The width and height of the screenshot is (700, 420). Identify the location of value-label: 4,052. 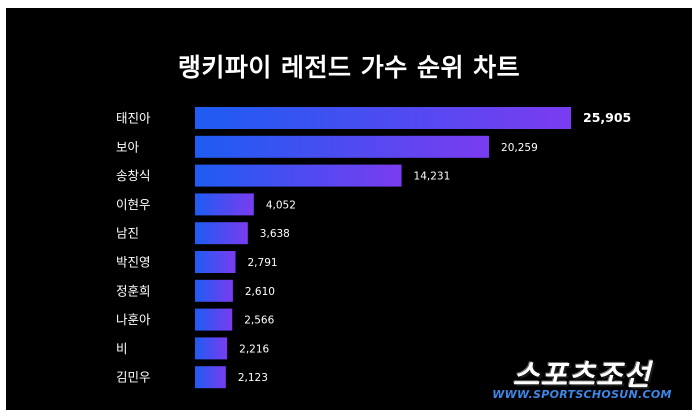
(281, 205).